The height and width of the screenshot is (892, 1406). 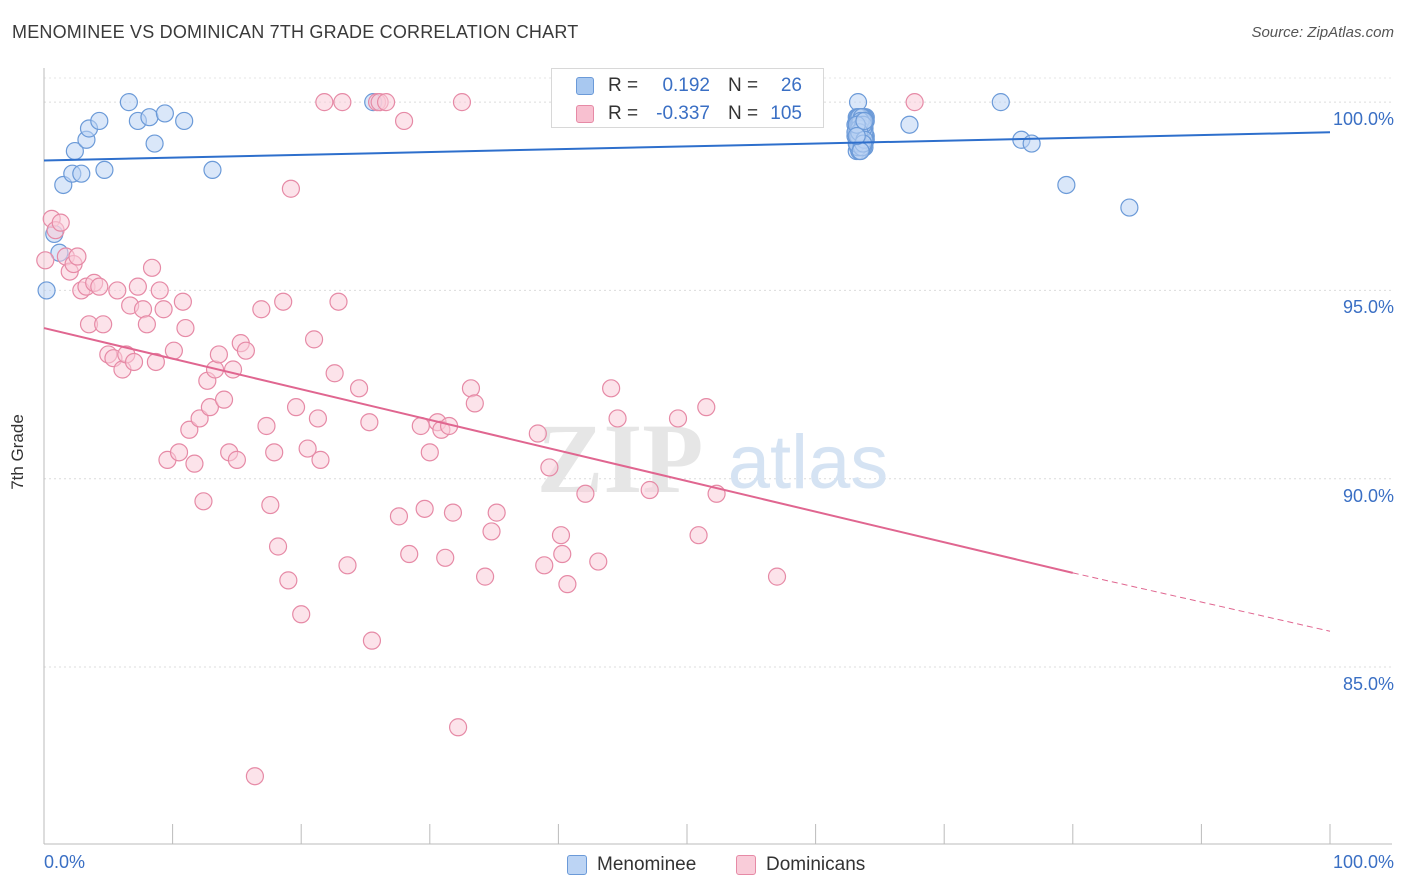 What do you see at coordinates (1368, 684) in the screenshot?
I see `y-tick-label: 85.0%` at bounding box center [1368, 684].